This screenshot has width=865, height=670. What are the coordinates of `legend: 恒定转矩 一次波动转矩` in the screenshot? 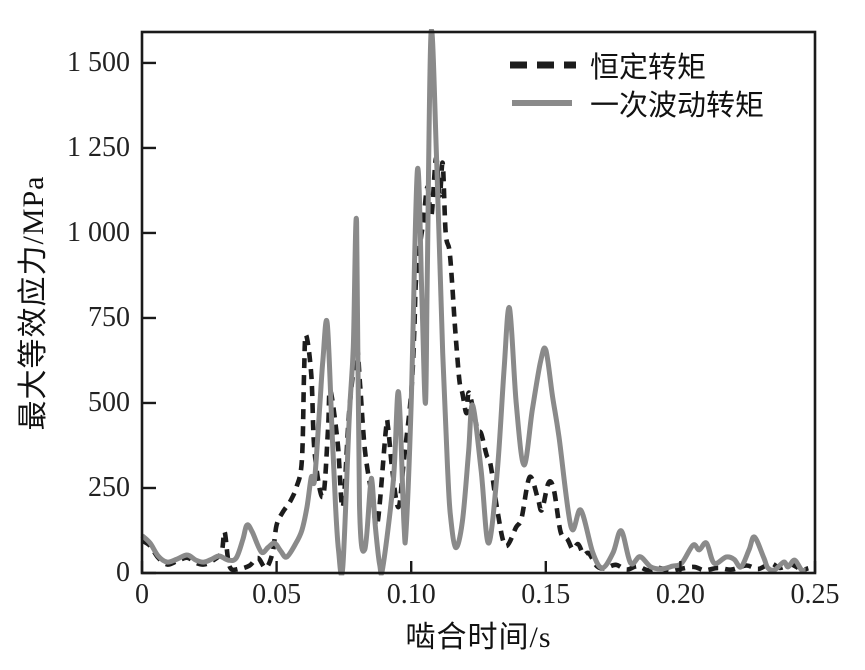 It's located at (637, 84).